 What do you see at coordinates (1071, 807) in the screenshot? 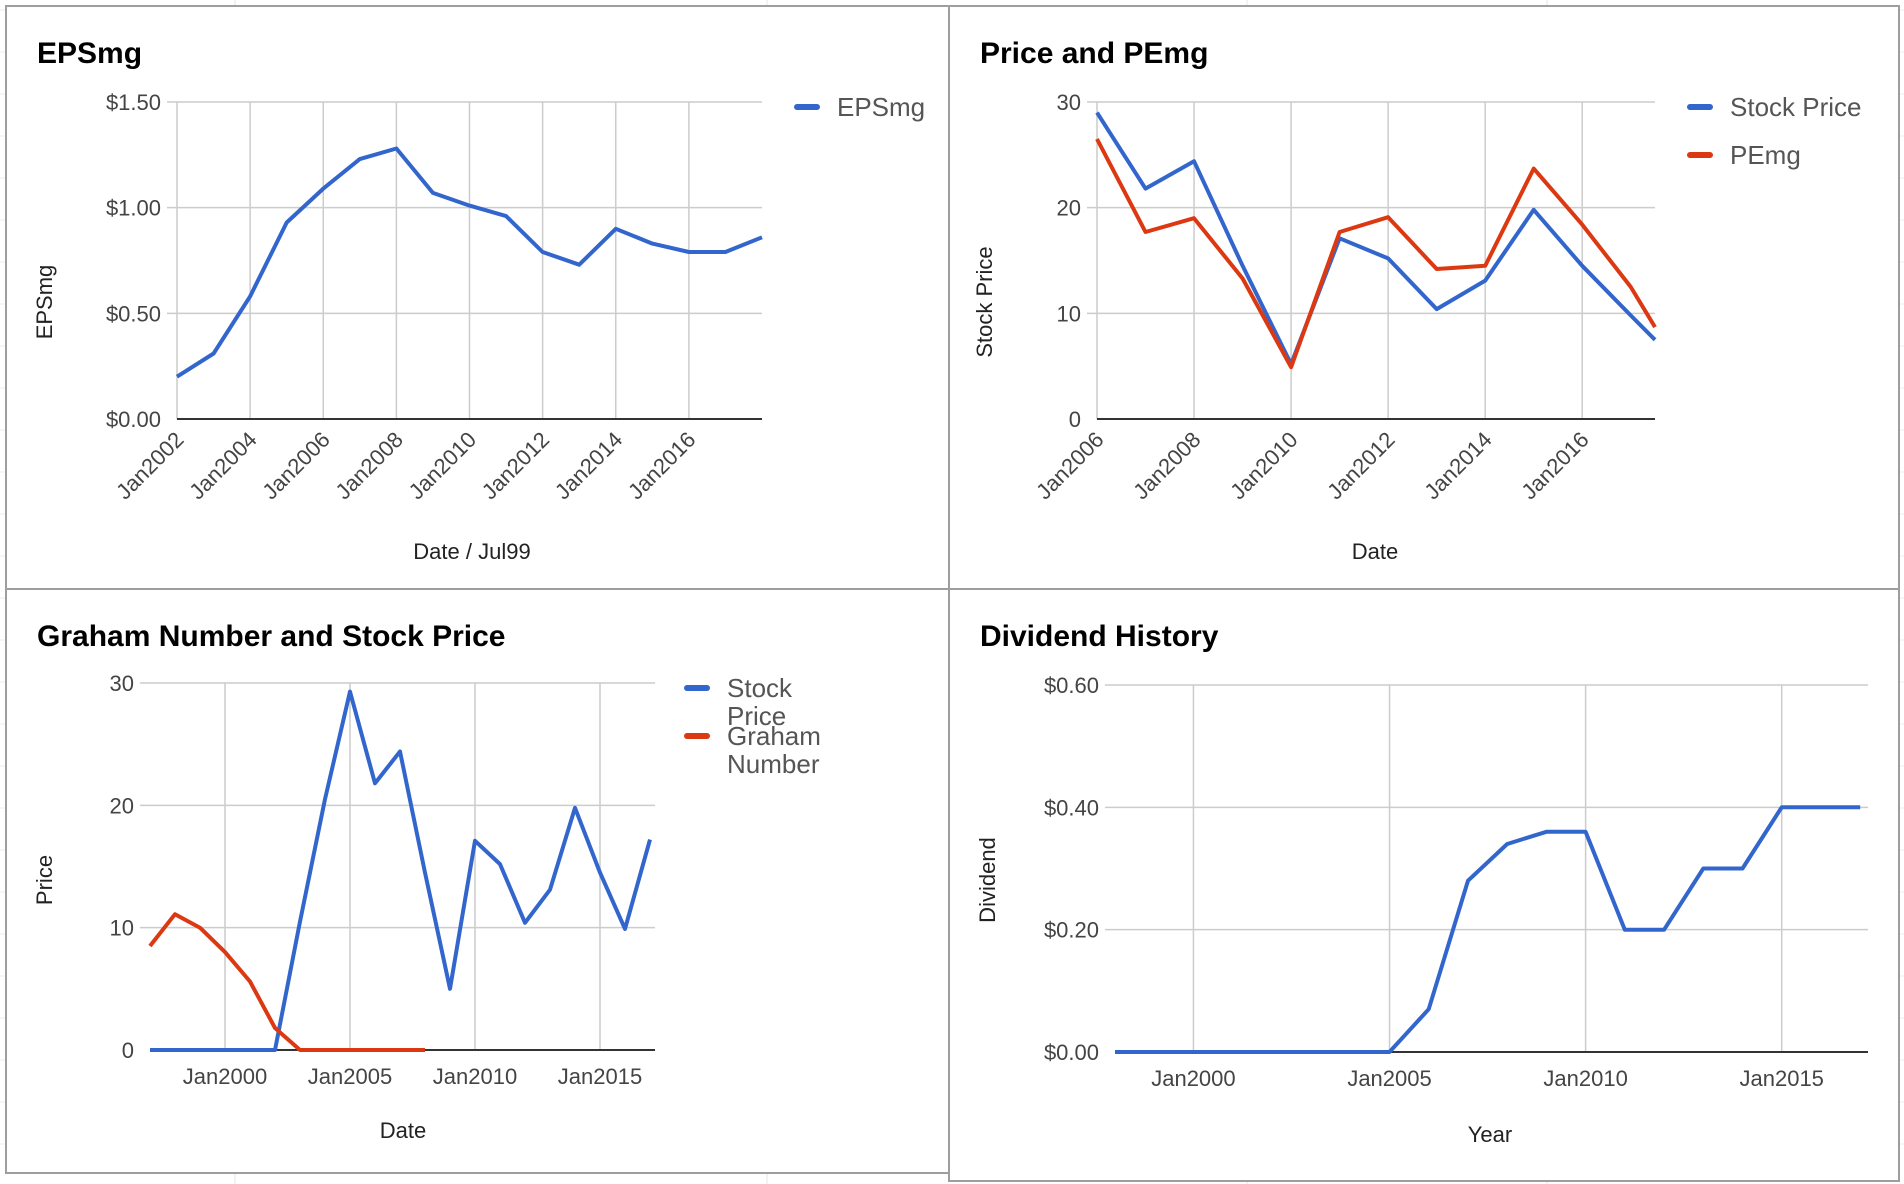
I see `y-tick-label: $0.40` at bounding box center [1071, 807].